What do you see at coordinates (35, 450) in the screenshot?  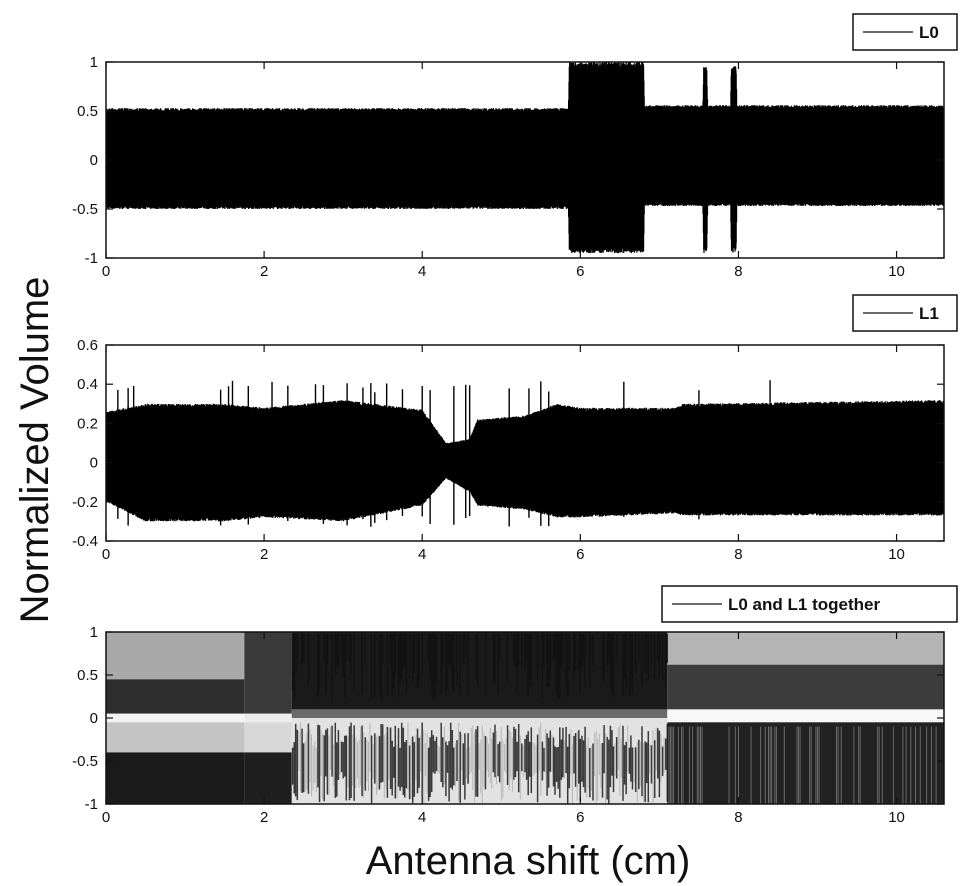 I see `y-axis-label: Normalized Volume` at bounding box center [35, 450].